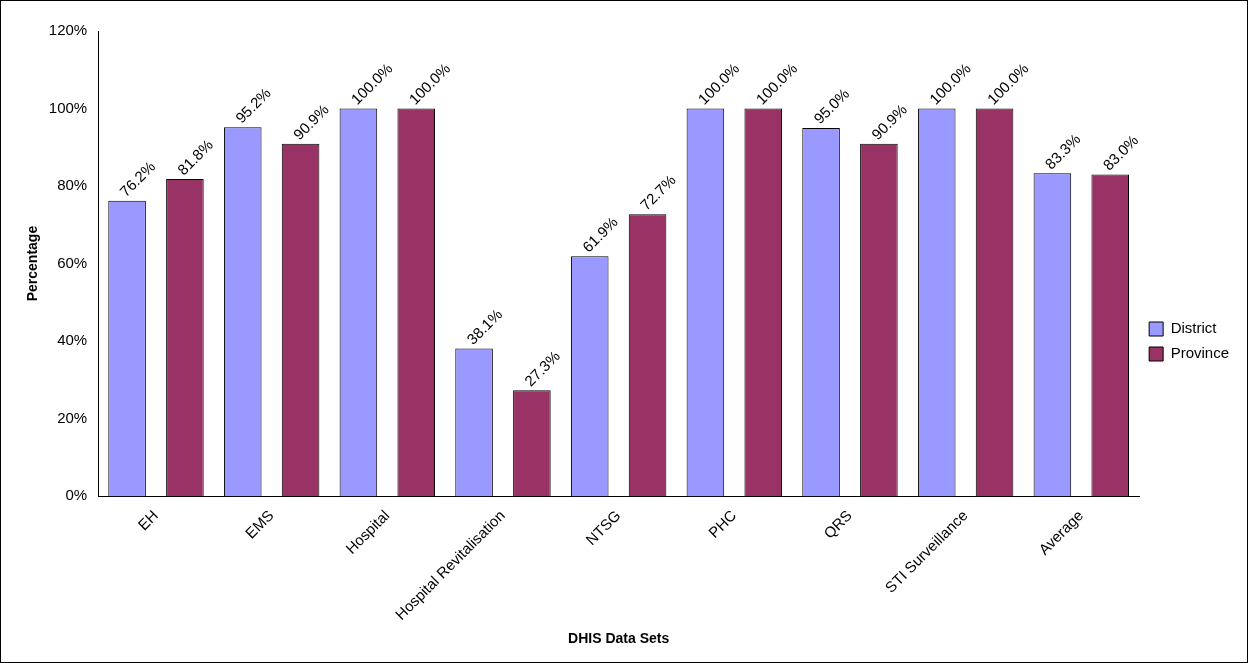 This screenshot has width=1248, height=663. Describe the element at coordinates (72, 185) in the screenshot. I see `y-tick-label: 80%` at that location.